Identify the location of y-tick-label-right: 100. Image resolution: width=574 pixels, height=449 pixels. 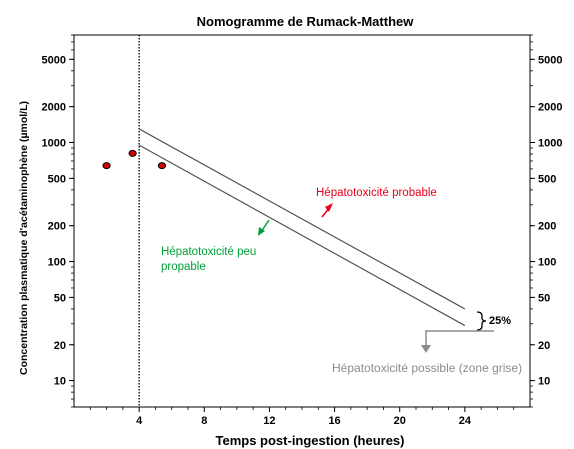
(547, 263).